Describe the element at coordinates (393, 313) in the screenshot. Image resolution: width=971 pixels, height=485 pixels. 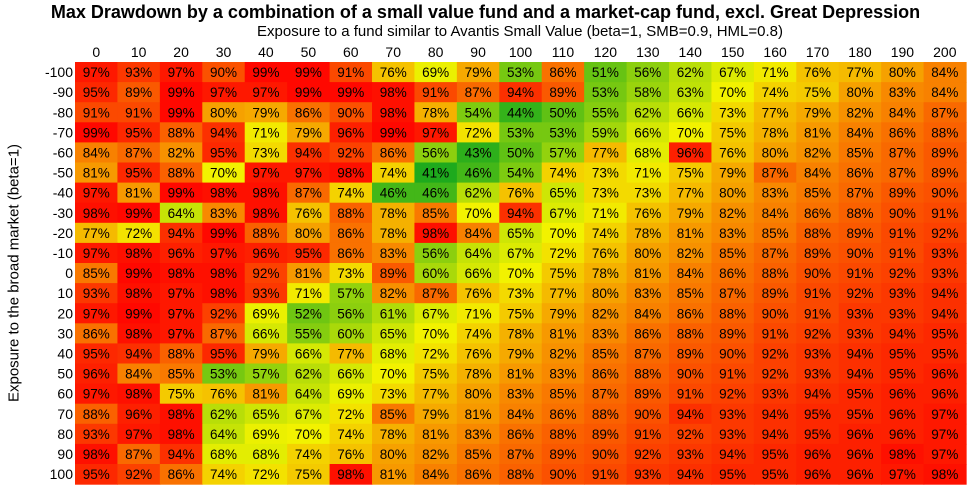
I see `cell-value-label: 61%` at that location.